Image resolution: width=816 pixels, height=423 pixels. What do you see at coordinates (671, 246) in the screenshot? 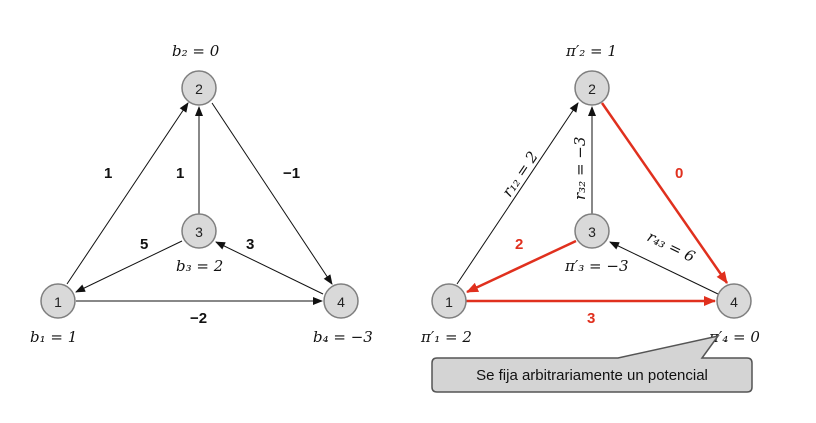
I see `reduced-cost-r43: r₄₃ = 6` at bounding box center [671, 246].